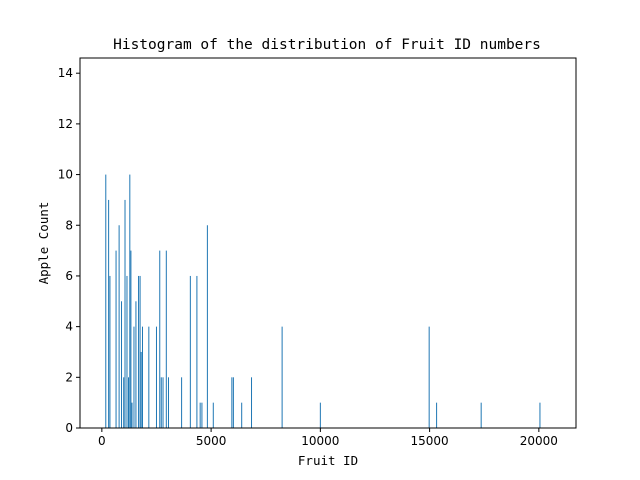  I want to click on x-tick-label: 0, so click(102, 441).